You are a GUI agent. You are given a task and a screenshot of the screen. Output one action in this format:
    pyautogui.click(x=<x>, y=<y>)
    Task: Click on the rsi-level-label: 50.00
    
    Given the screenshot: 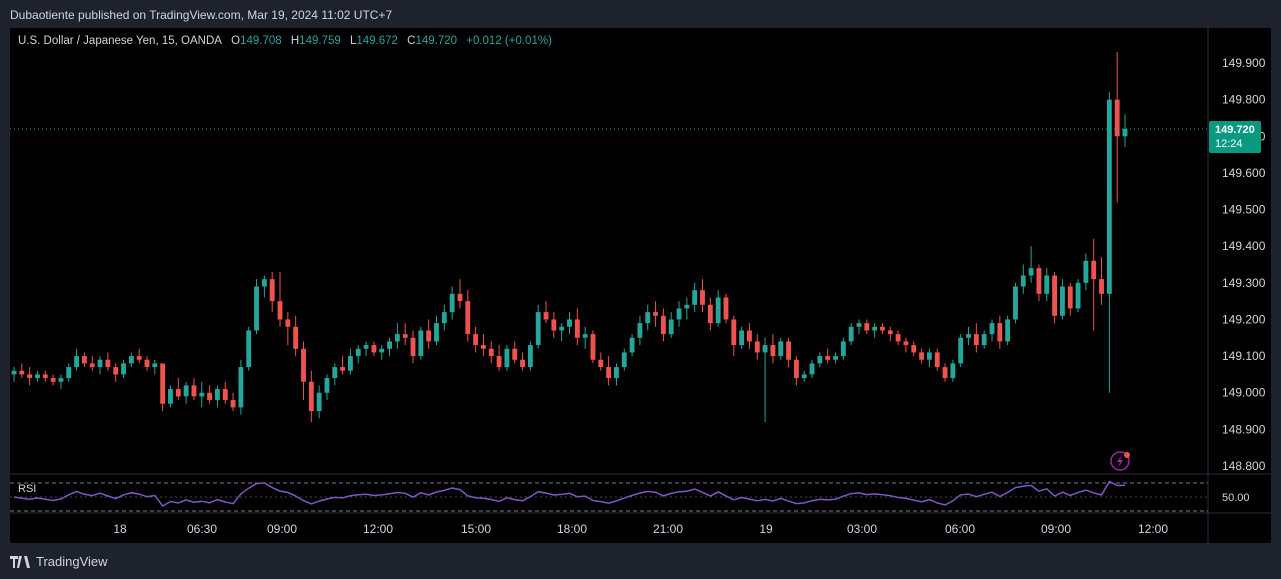 What is the action you would take?
    pyautogui.click(x=1236, y=498)
    